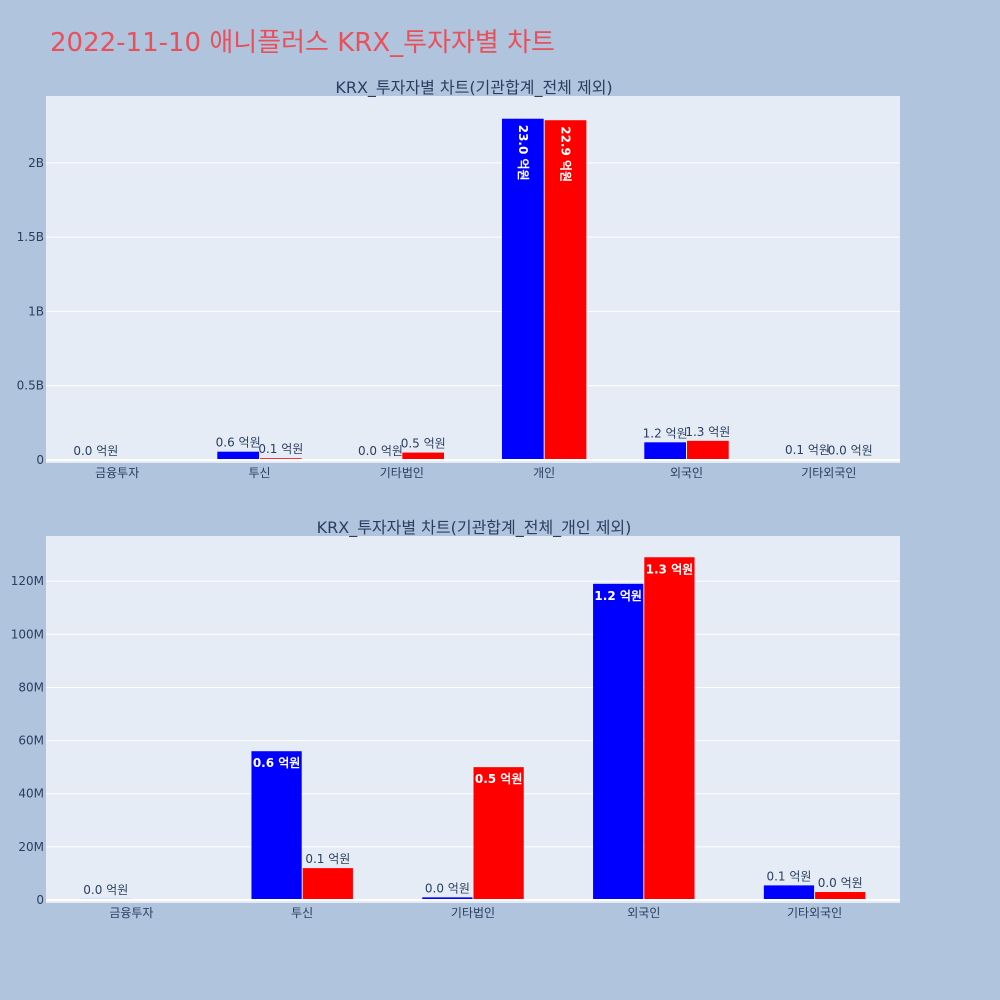 The image size is (1000, 1000). I want to click on chart2-y-tick-label: 100M, so click(27, 634).